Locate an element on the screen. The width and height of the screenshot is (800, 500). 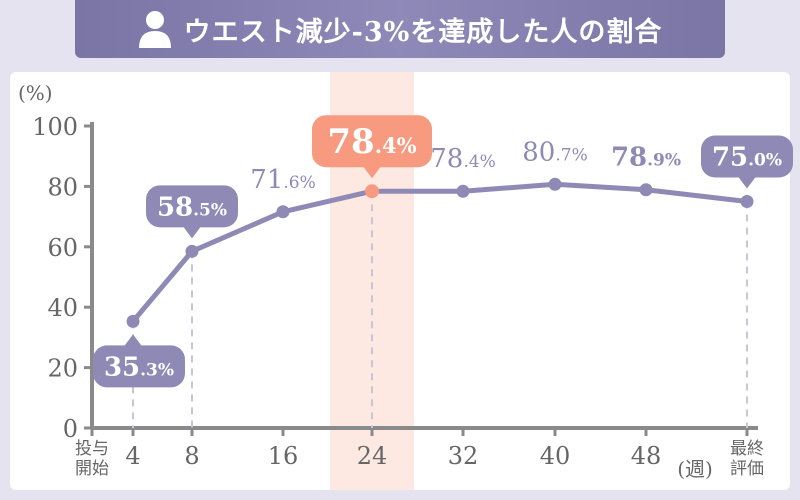
y-tick-label: 100 is located at coordinates (55, 127).